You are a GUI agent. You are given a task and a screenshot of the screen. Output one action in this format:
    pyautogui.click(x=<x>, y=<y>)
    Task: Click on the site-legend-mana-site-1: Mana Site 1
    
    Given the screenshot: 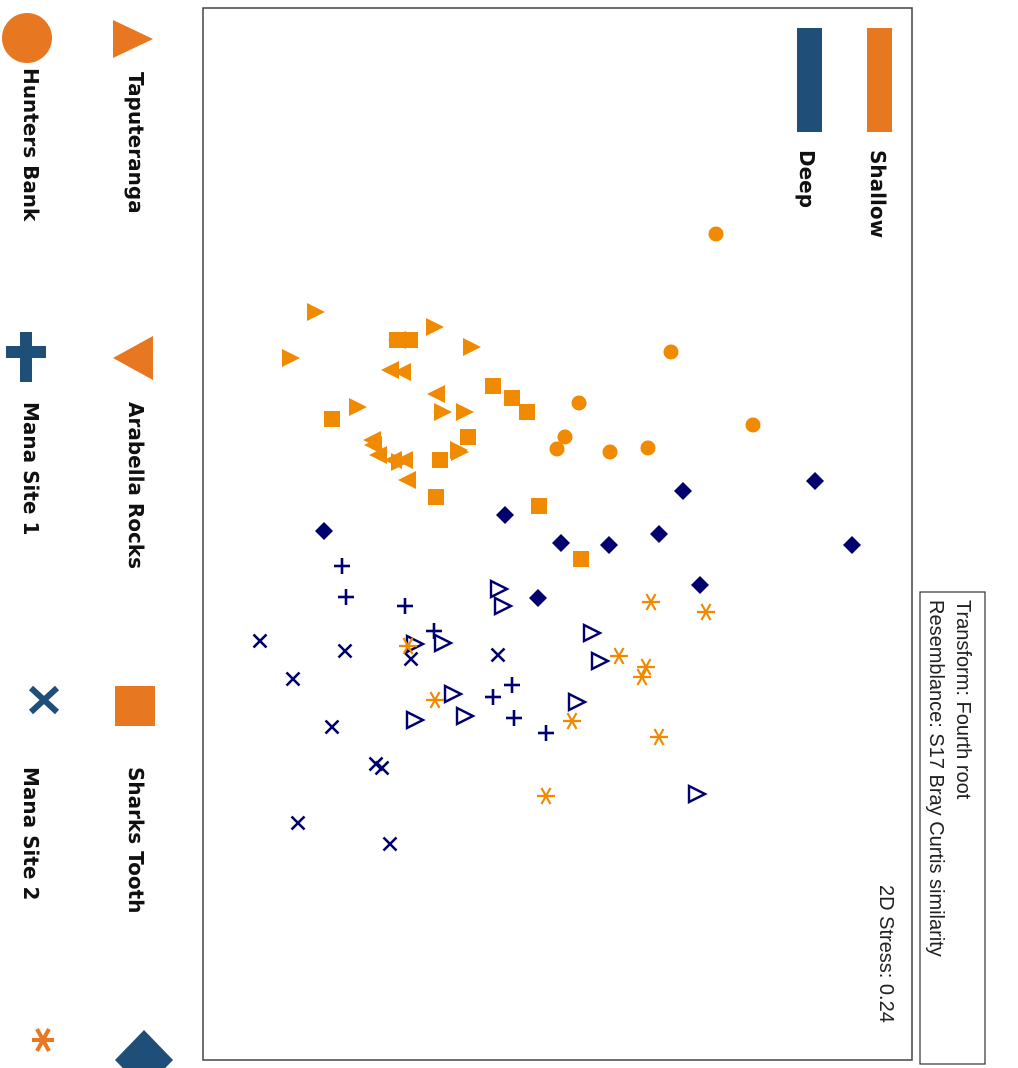 What is the action you would take?
    pyautogui.click(x=26, y=433)
    